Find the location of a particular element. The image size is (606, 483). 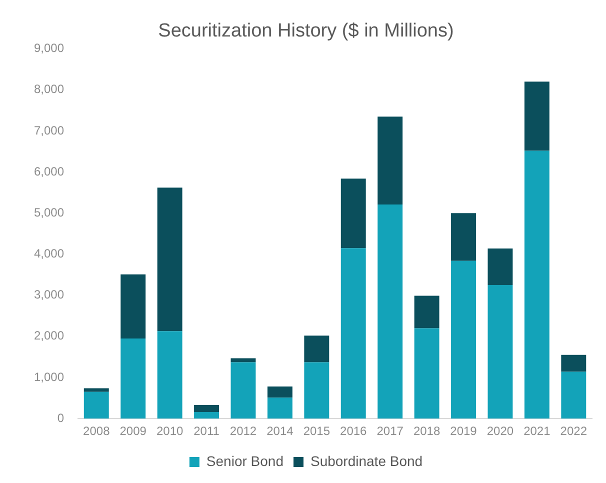

legend-label: Senior Bond is located at coordinates (245, 460).